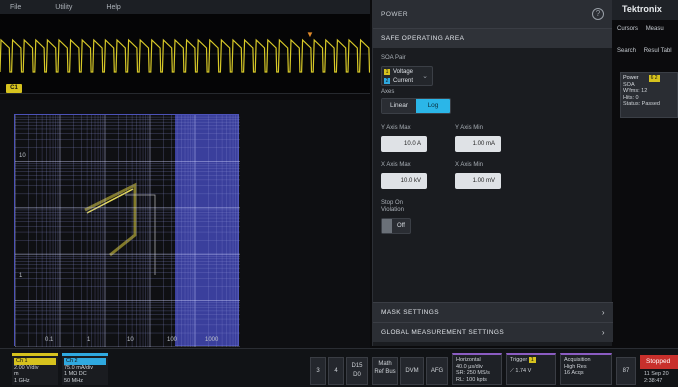 This screenshot has height=387, width=678. I want to click on meas-title: Power, so click(631, 78).